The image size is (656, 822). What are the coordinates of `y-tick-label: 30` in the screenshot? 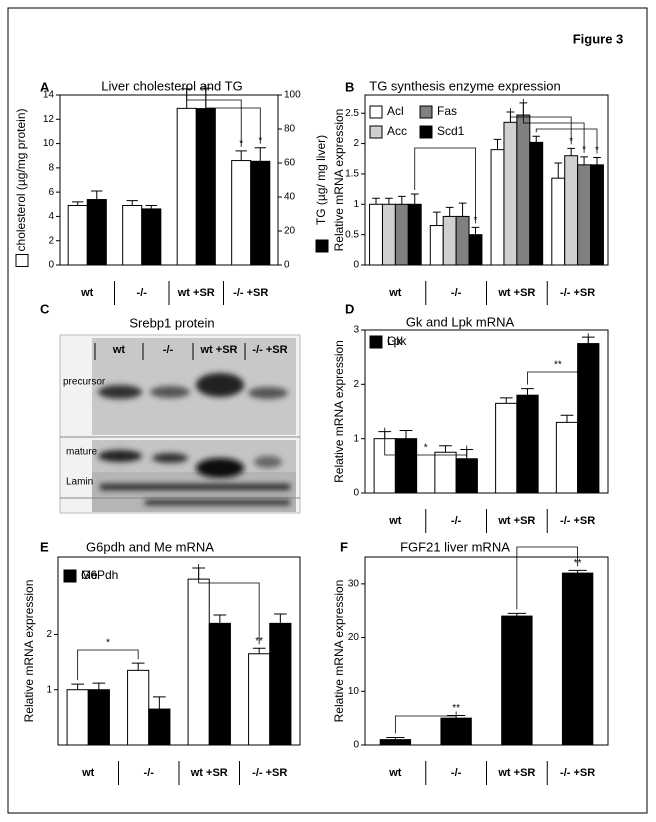 It's located at (354, 583).